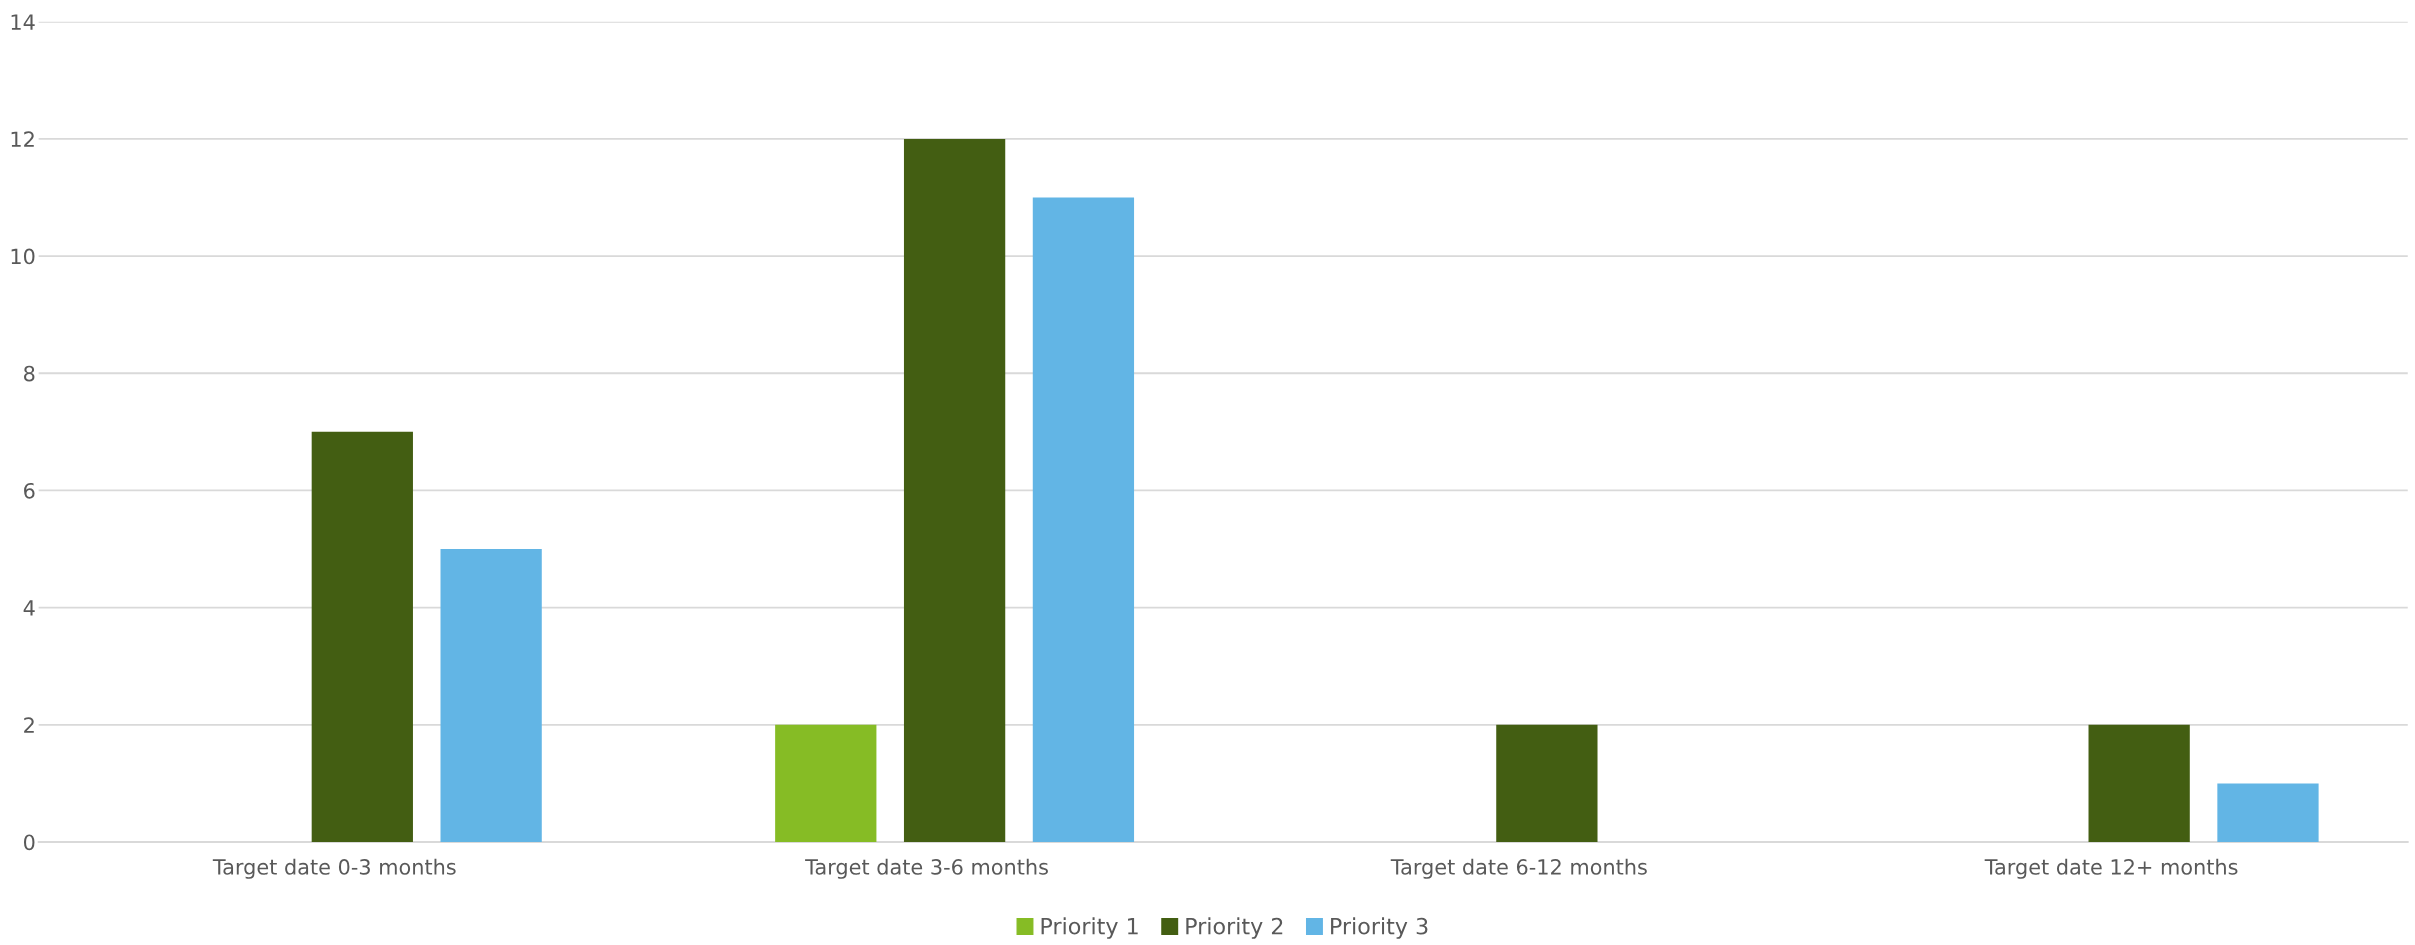  Describe the element at coordinates (29, 725) in the screenshot. I see `y-tick-label: 2` at that location.